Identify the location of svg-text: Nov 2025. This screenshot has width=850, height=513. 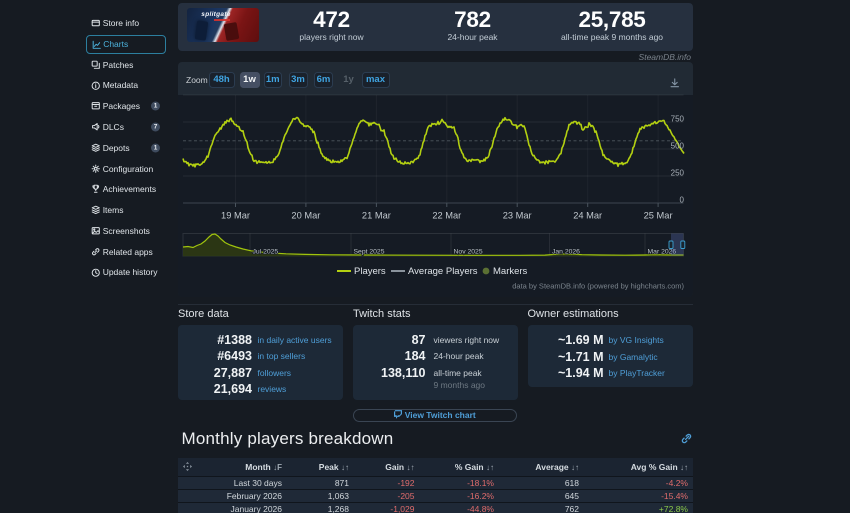
(468, 252).